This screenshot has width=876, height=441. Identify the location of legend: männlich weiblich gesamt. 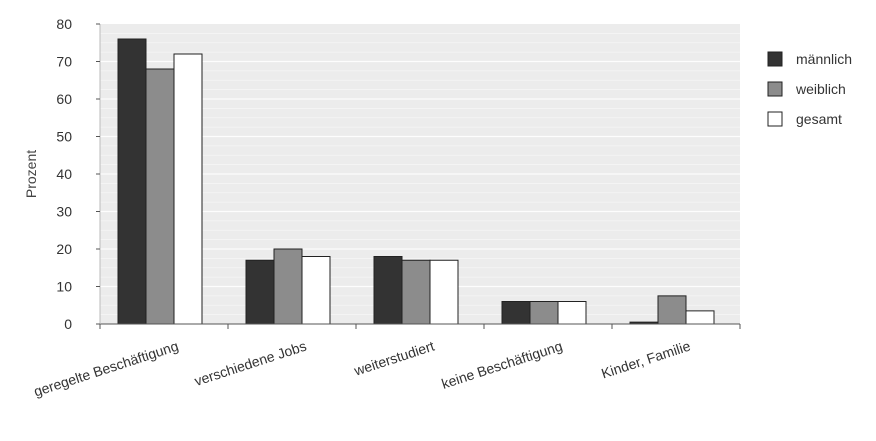
(809, 89).